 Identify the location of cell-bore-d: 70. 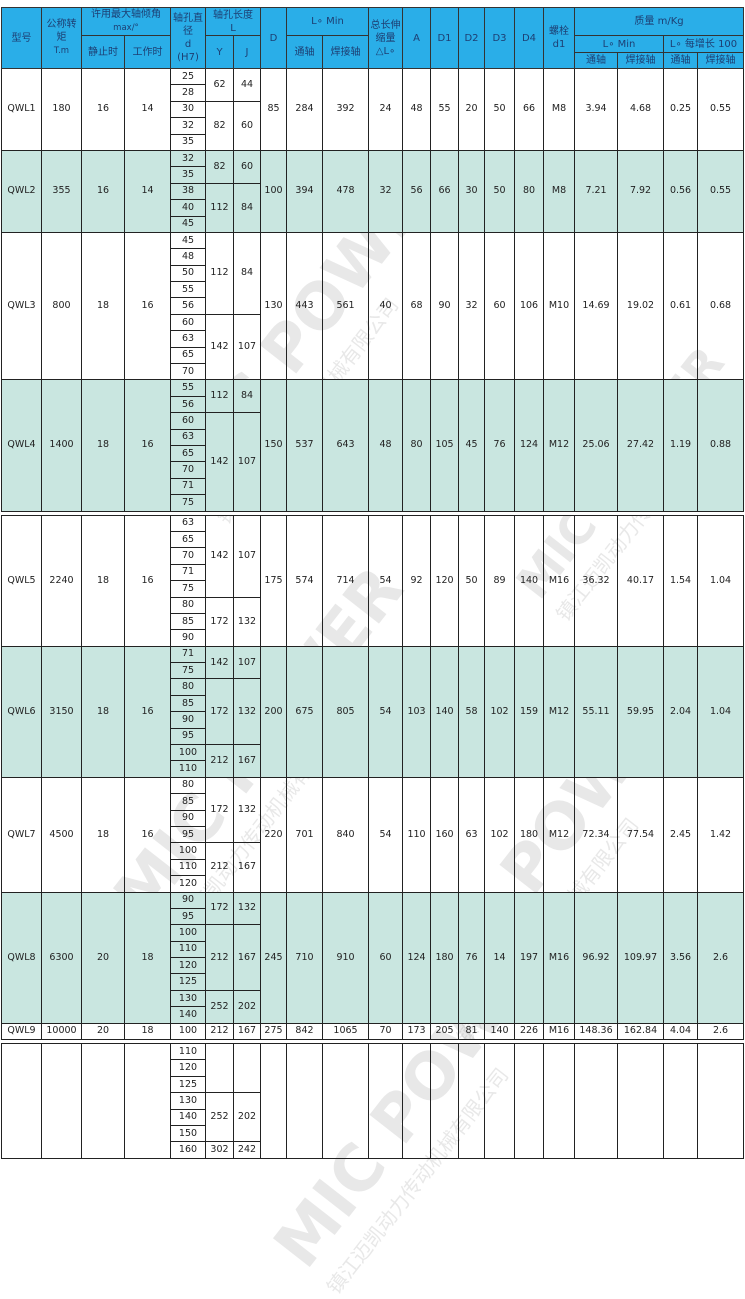
(188, 556).